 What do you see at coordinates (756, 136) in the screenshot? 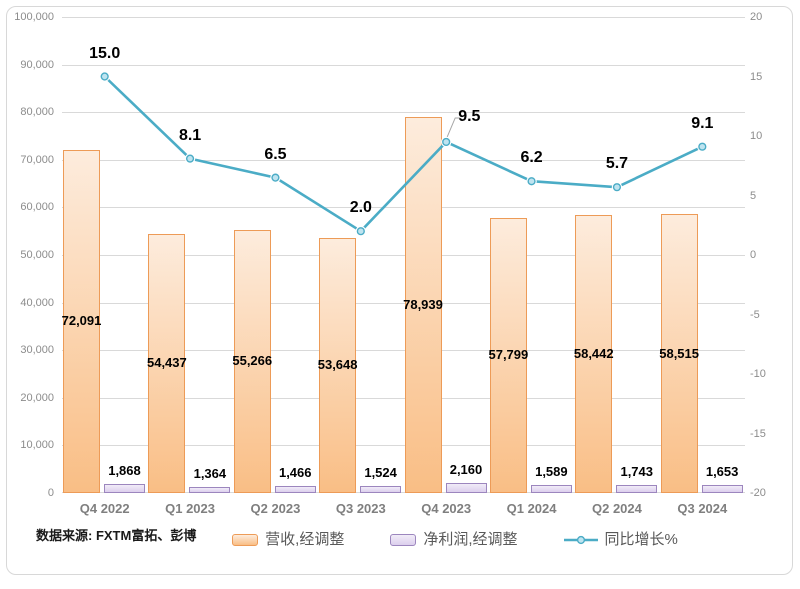
I see `right-axis-tick-label: 10` at bounding box center [756, 136].